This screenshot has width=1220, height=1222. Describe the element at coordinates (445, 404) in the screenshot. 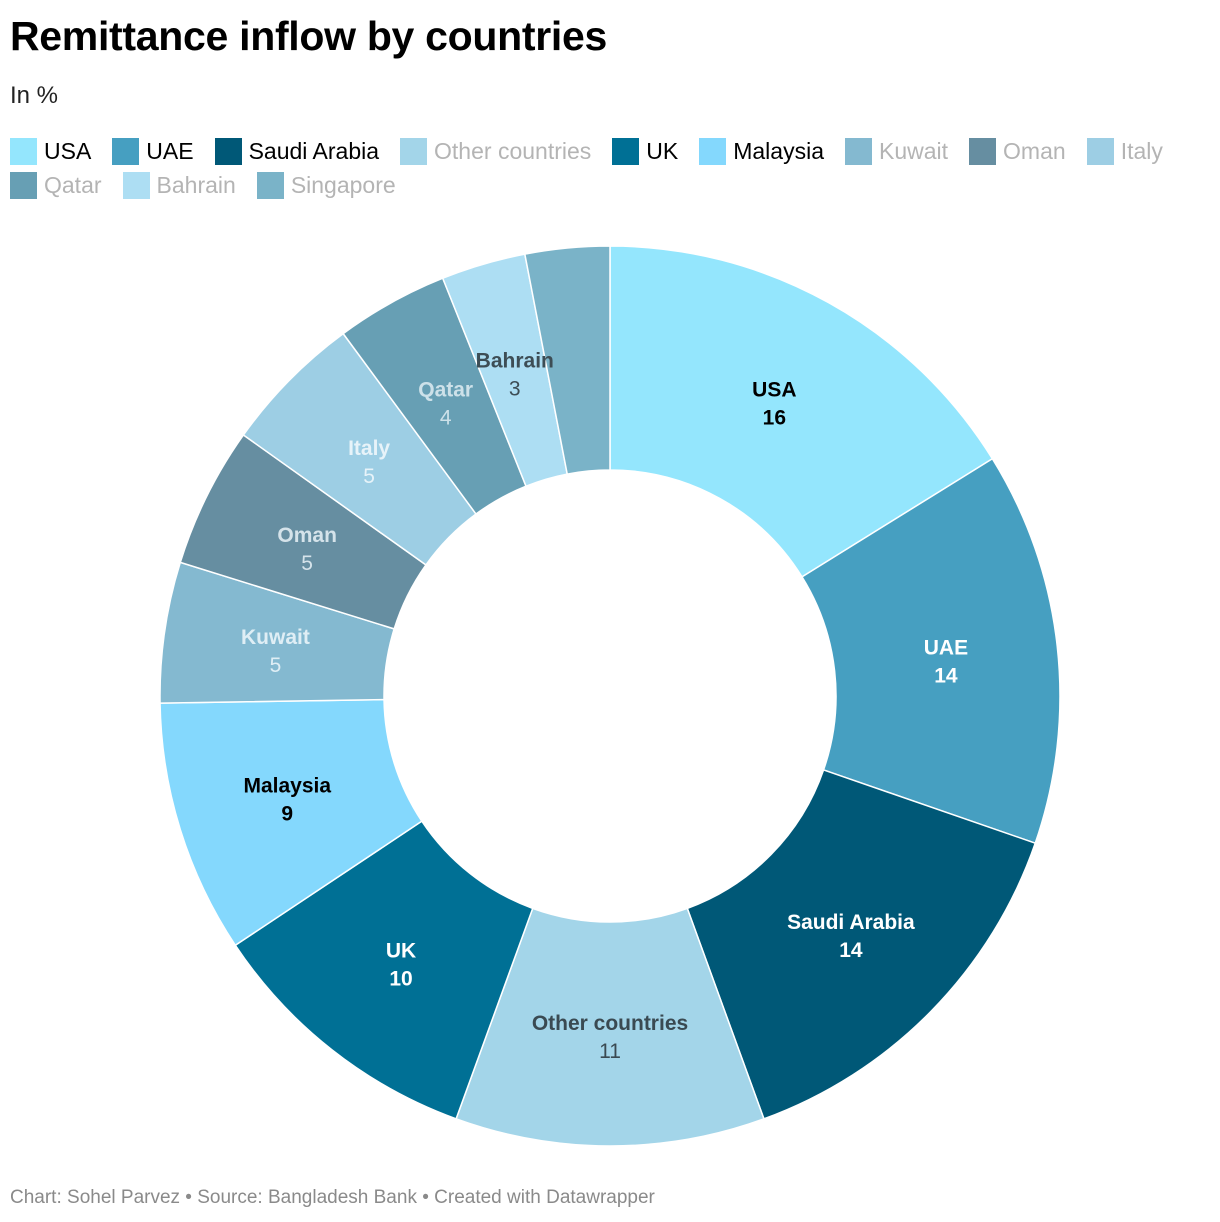

I see `slice-label-qatar: Qatar 4` at that location.